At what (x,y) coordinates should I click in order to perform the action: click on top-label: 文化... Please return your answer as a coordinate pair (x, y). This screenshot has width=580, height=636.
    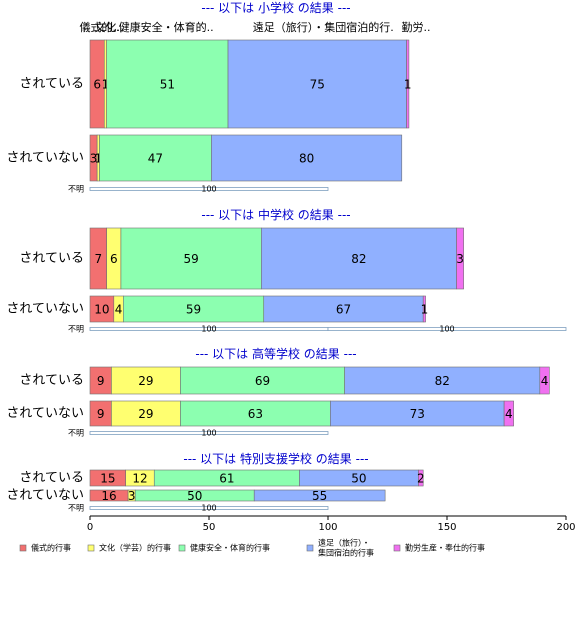
    Looking at the image, I should click on (109, 27).